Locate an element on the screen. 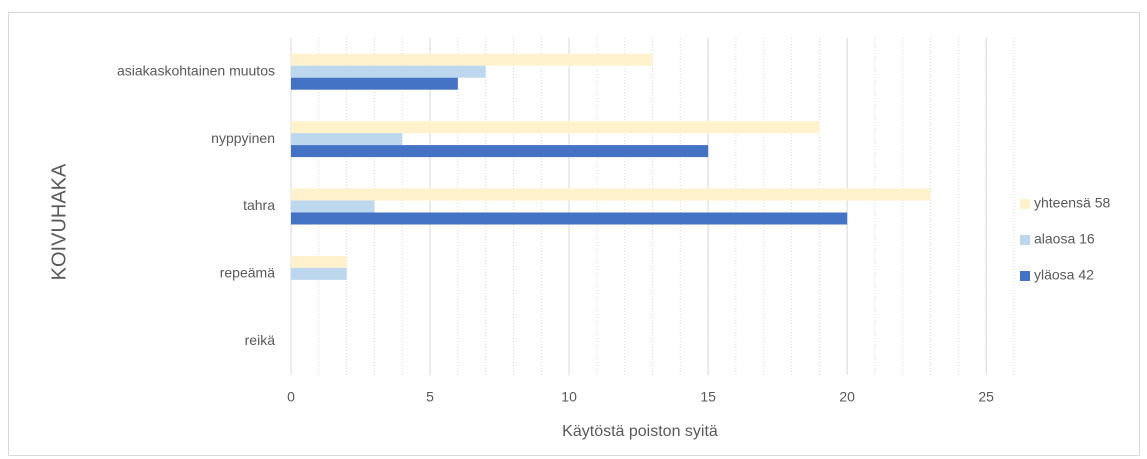  legend-label: alaosa 16 is located at coordinates (1064, 239).